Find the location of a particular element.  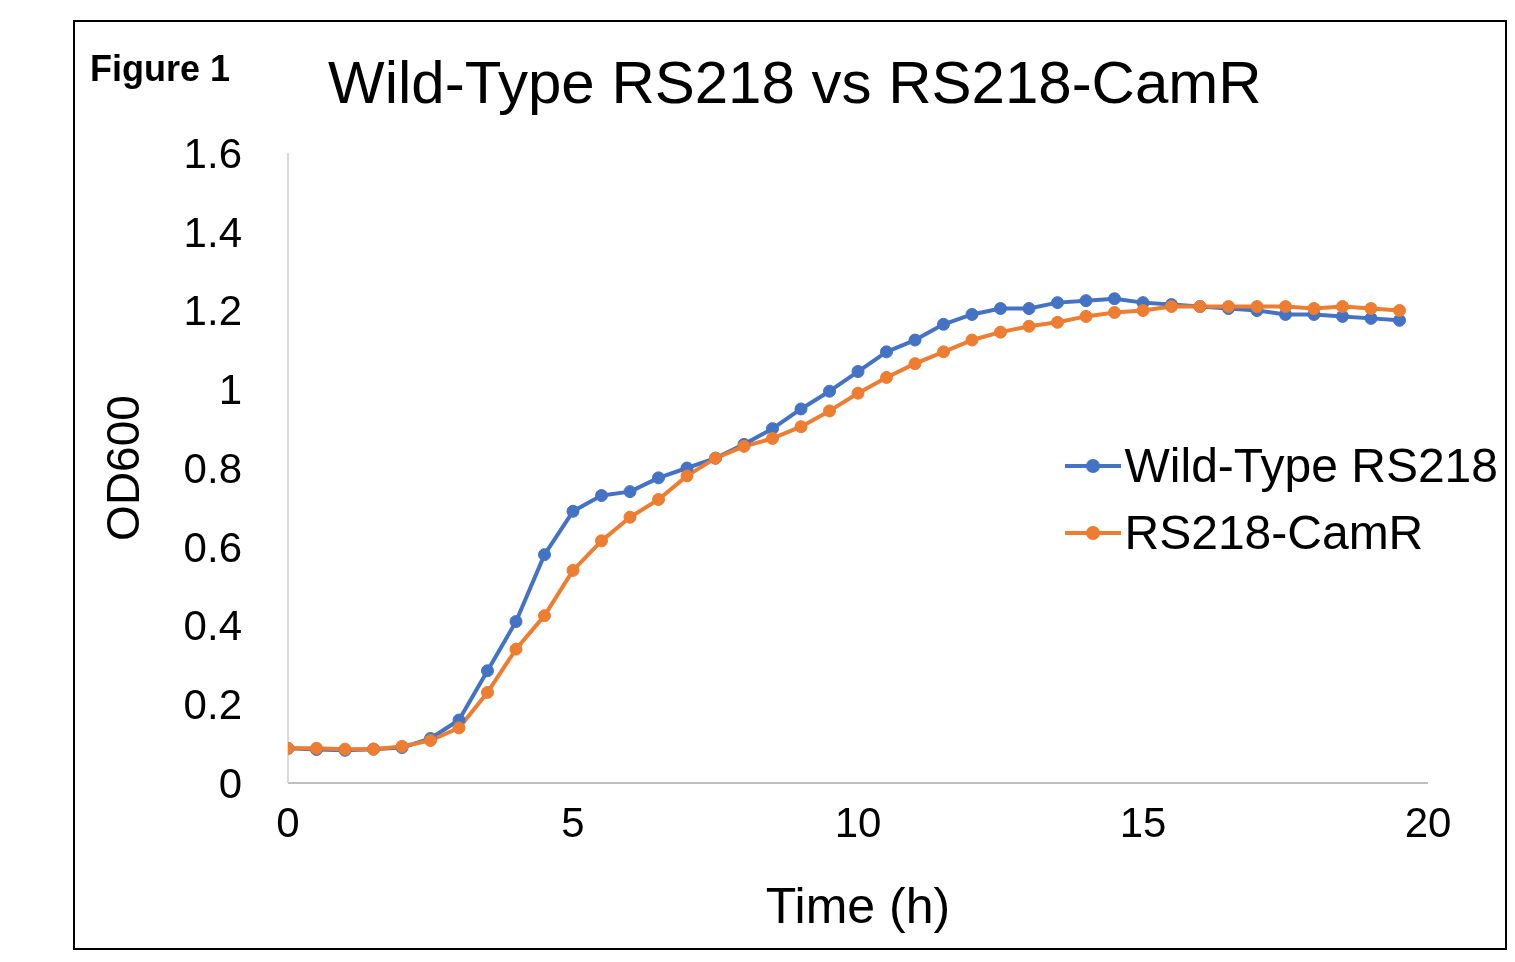

y-tick-label: 1.2 is located at coordinates (212, 311).